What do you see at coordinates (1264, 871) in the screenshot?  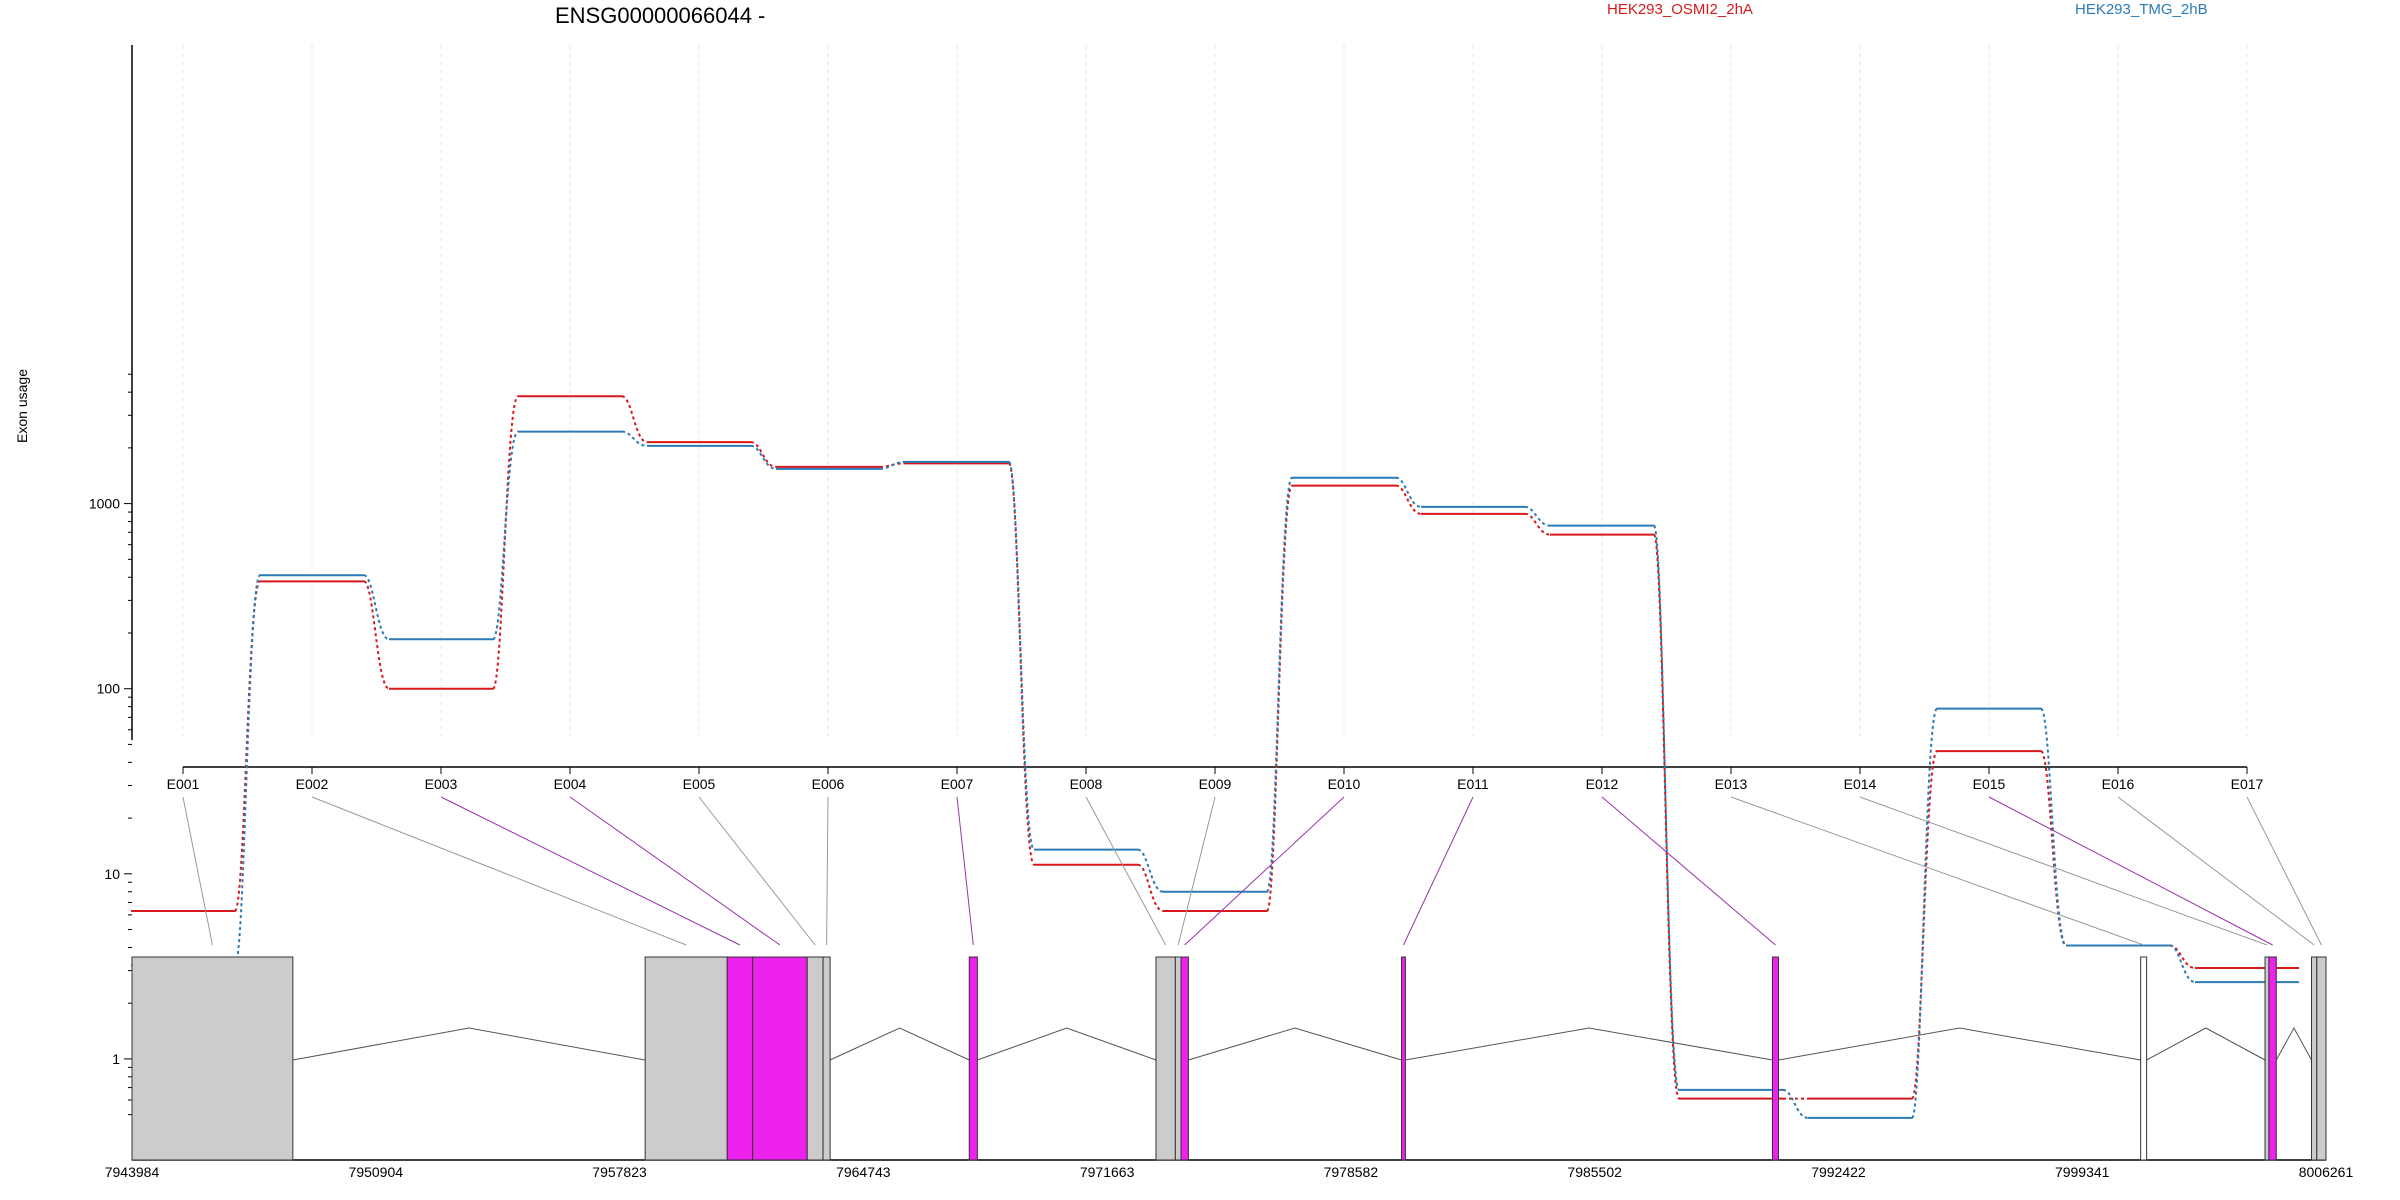 I see `connector-e010` at bounding box center [1264, 871].